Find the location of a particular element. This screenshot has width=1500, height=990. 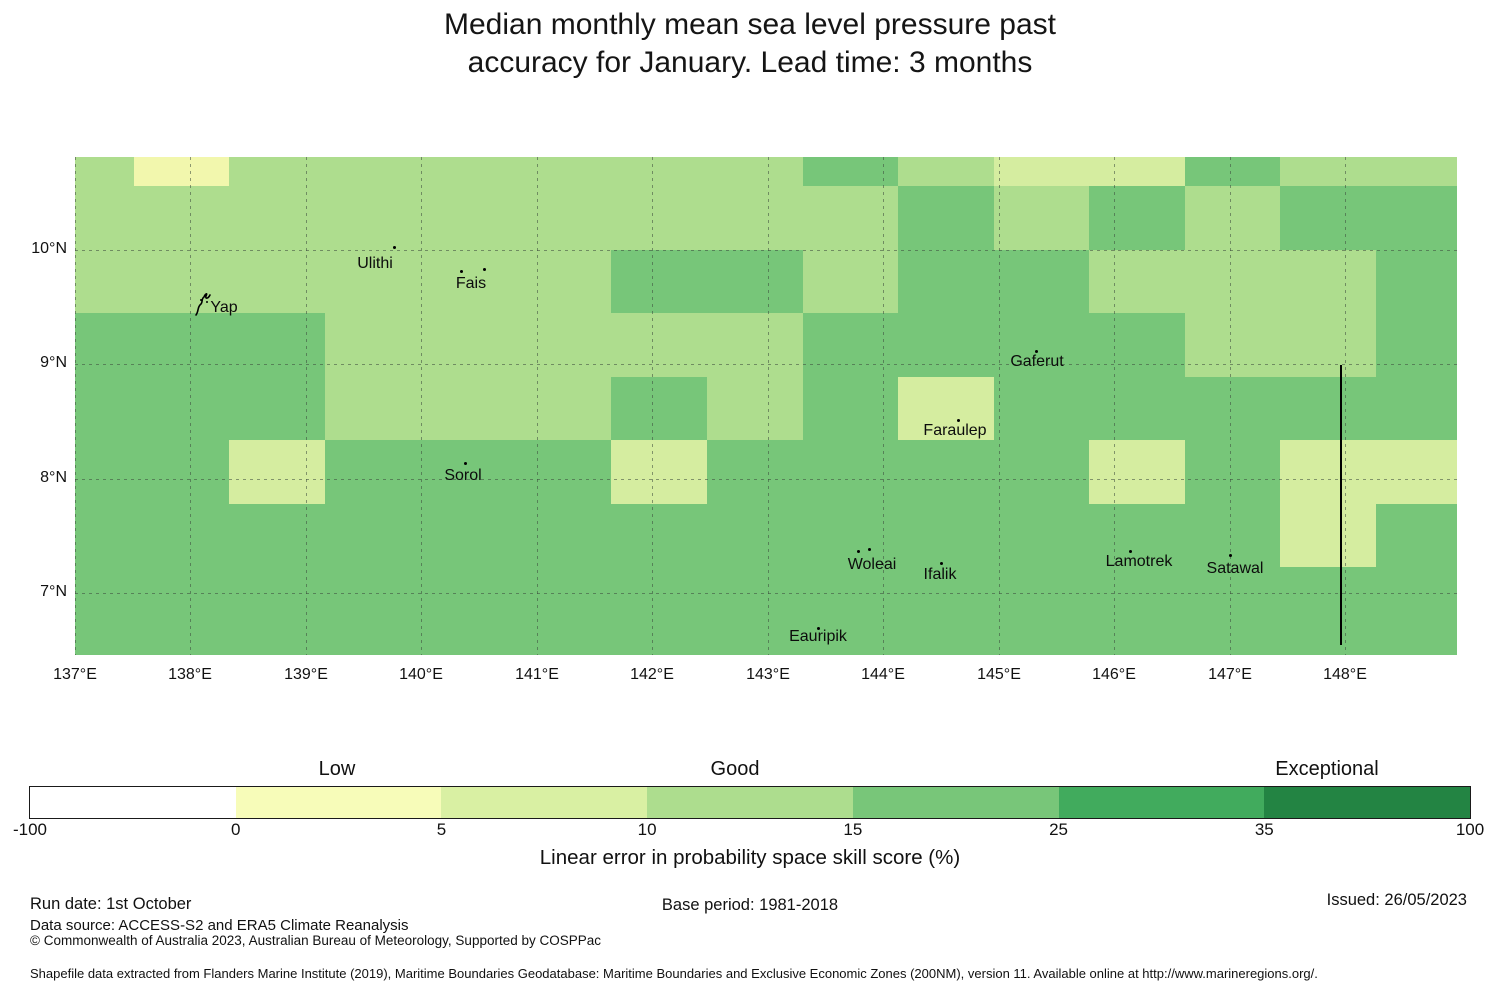

longitude-tick-label: 140°E is located at coordinates (421, 674).